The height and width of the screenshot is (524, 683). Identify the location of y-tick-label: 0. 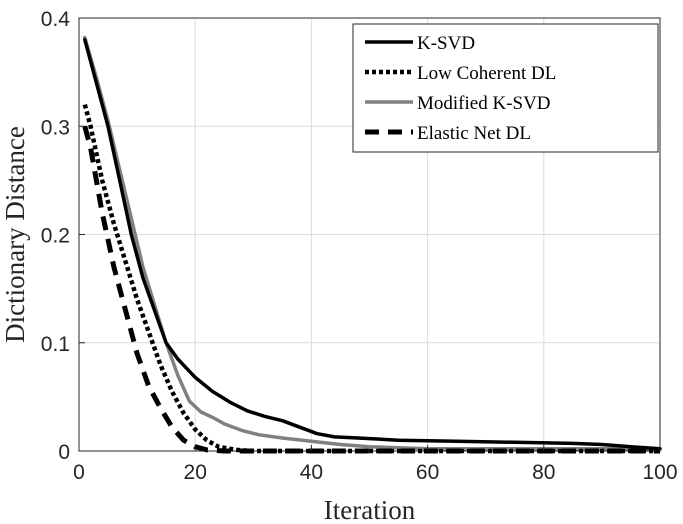
(64, 452).